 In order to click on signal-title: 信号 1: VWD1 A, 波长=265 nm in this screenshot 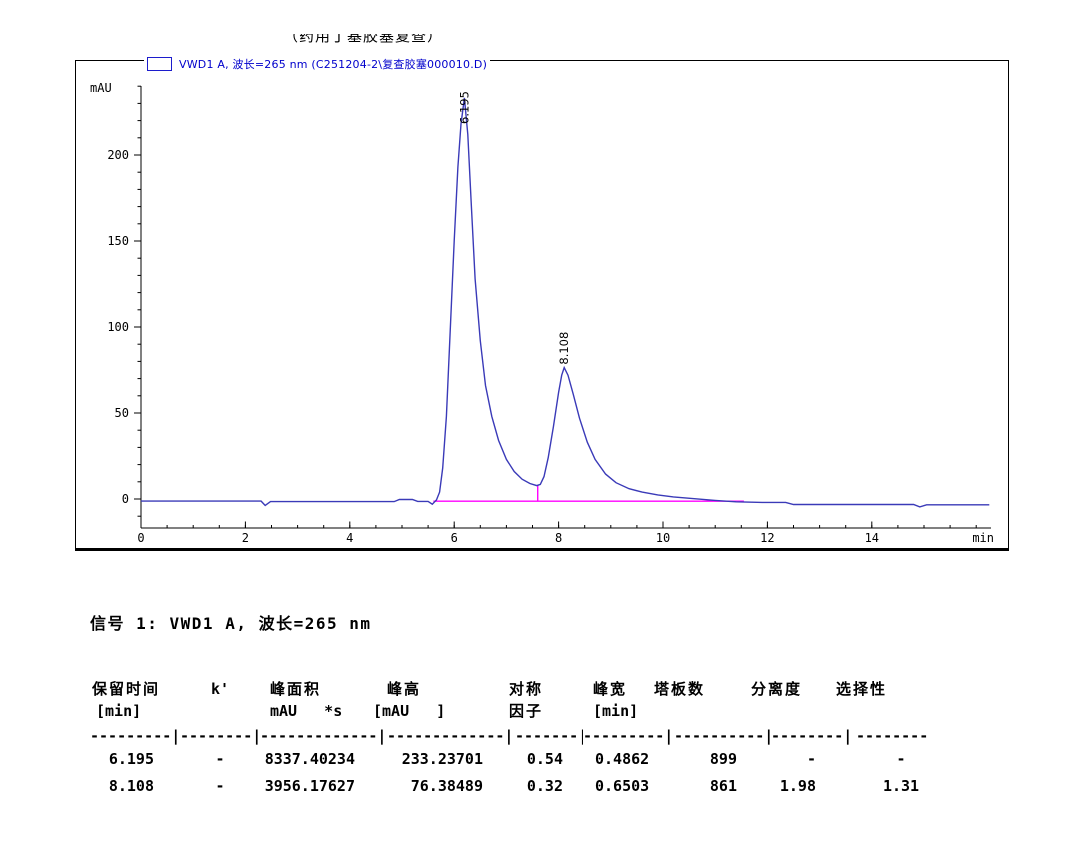, I will do `click(231, 623)`.